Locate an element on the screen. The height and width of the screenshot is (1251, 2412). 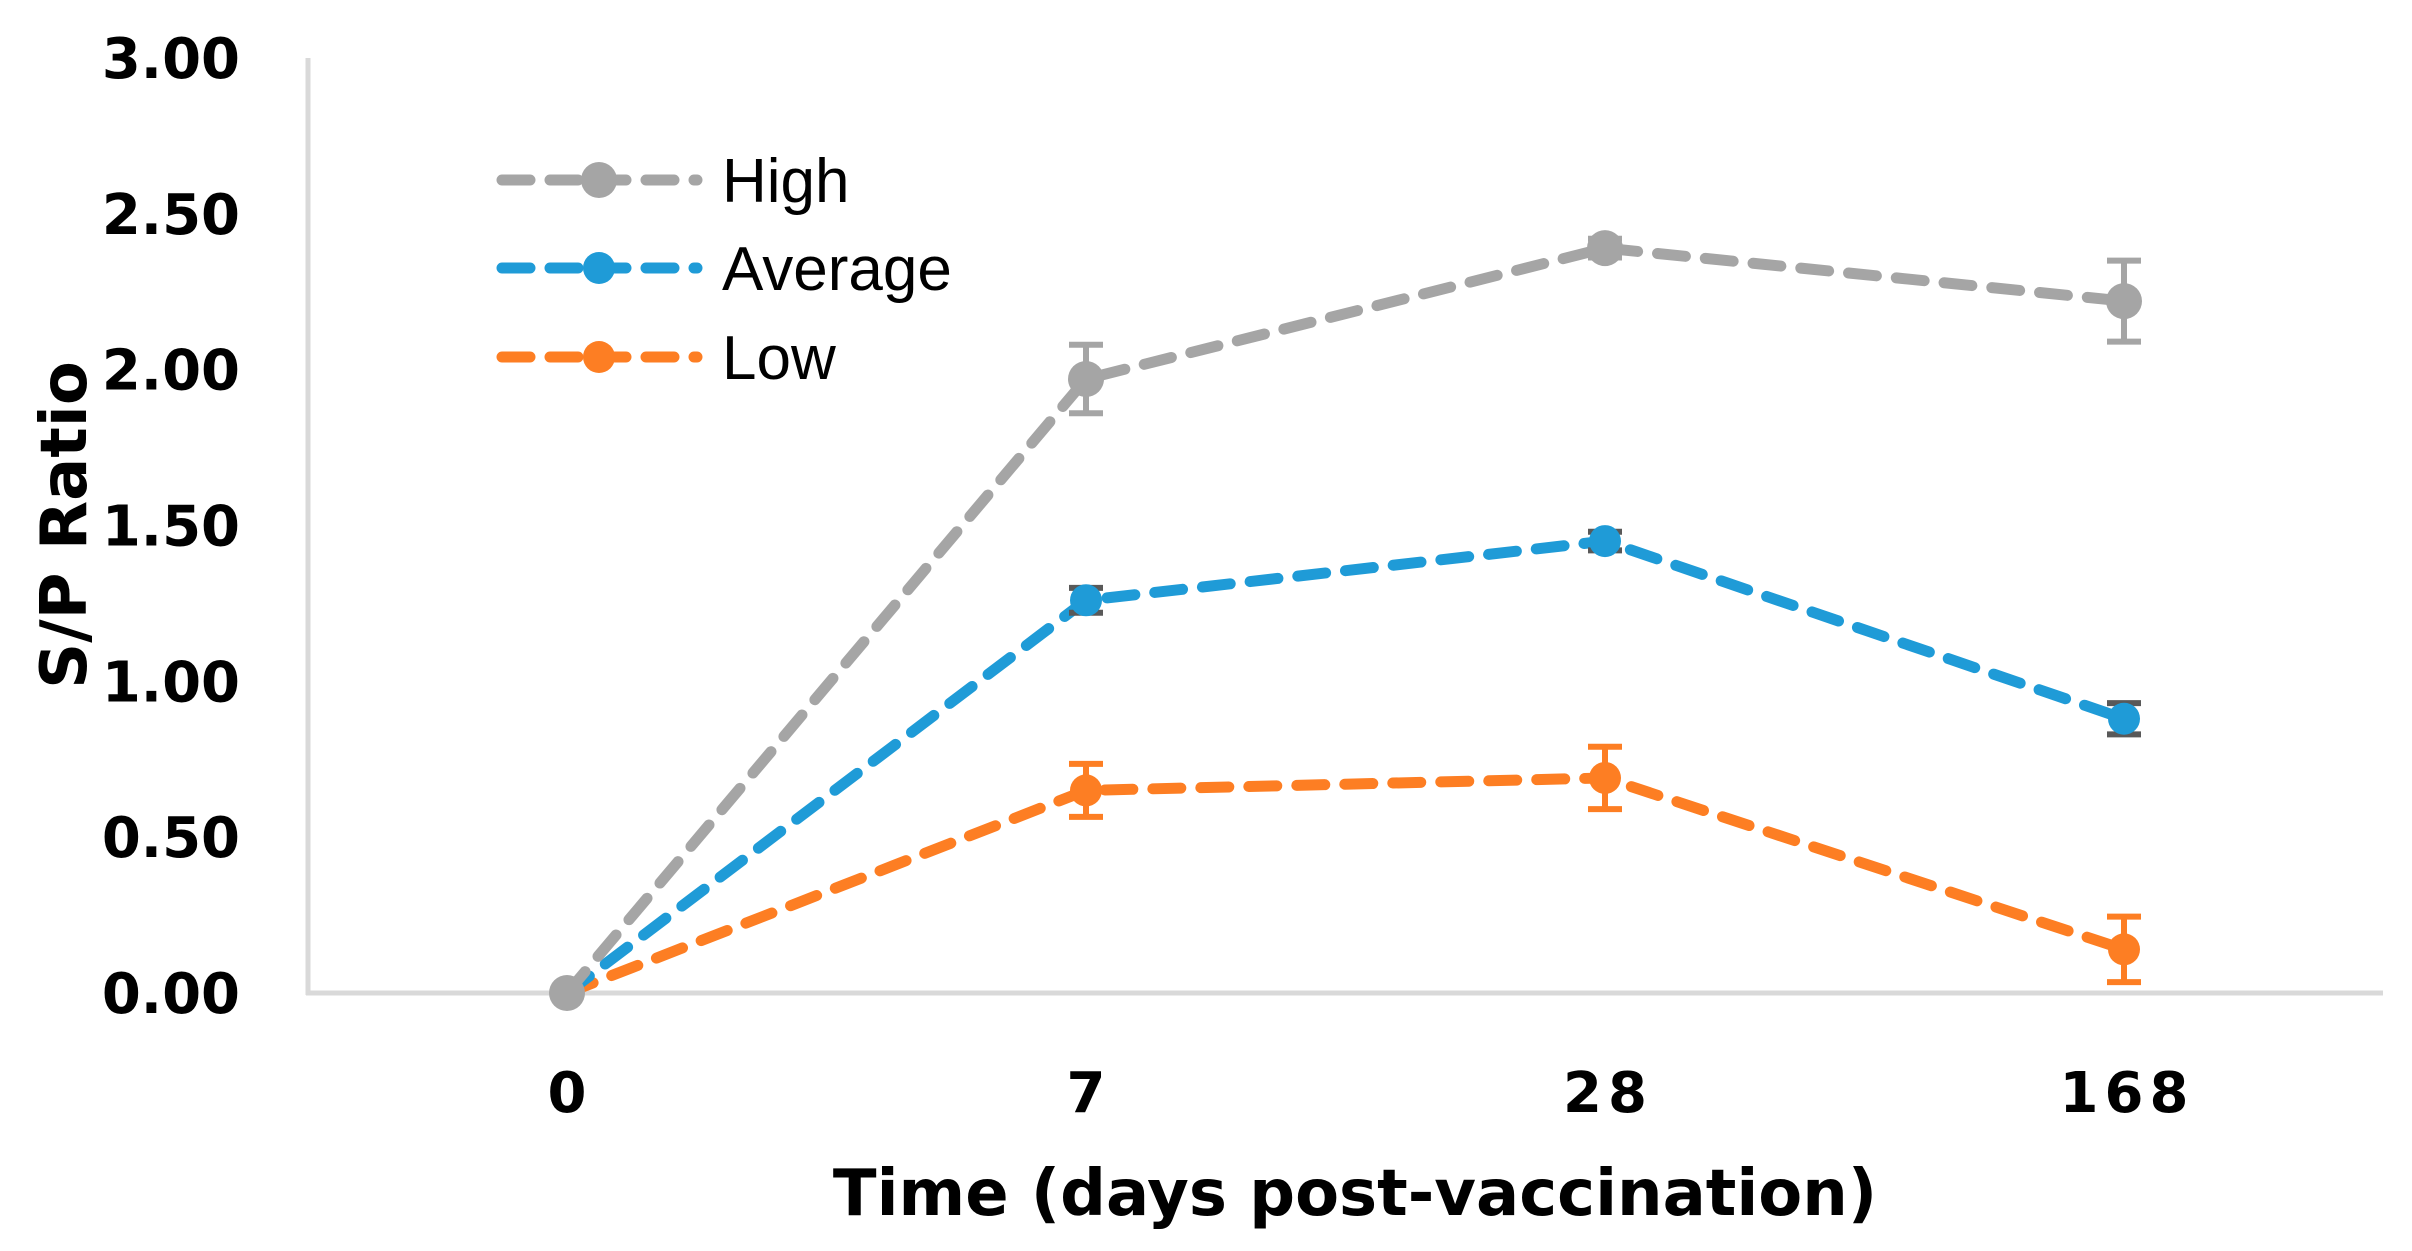
y-tick-label: 0.50 is located at coordinates (171, 838).